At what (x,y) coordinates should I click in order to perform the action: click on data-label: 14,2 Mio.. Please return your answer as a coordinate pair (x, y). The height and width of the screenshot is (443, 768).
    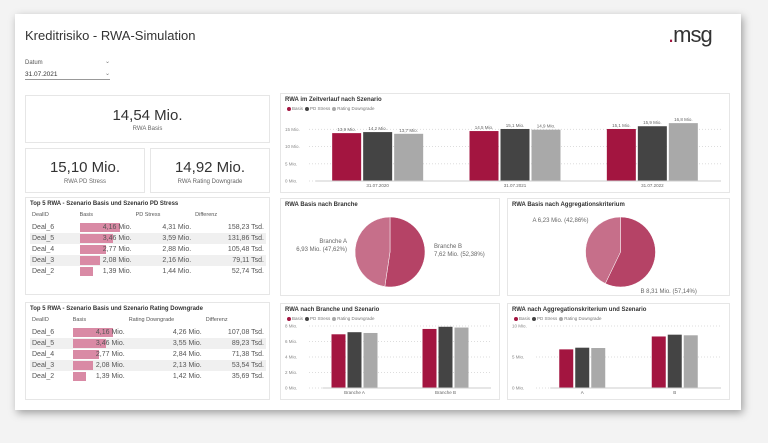
    Looking at the image, I should click on (377, 128).